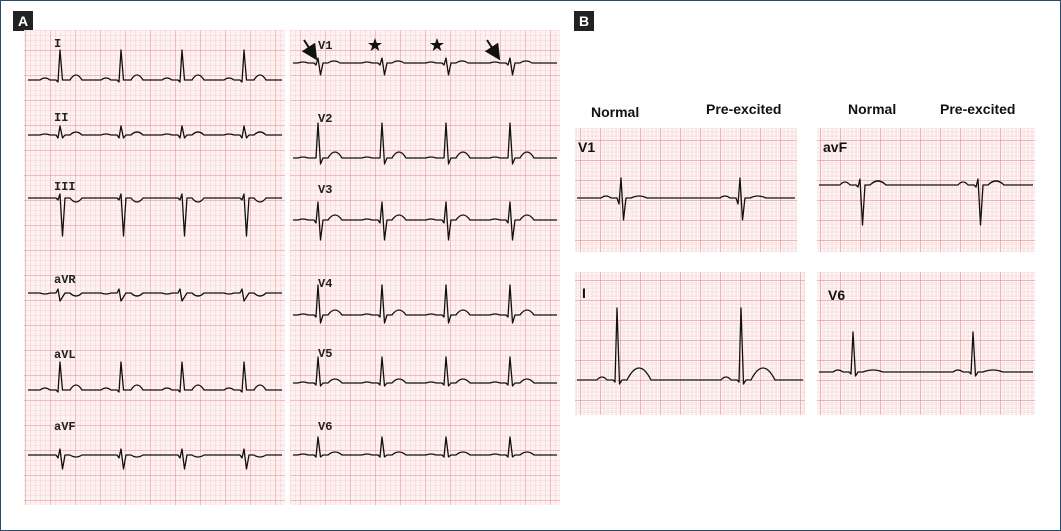 This screenshot has height=531, width=1061. I want to click on lead-label: V5, so click(325, 354).